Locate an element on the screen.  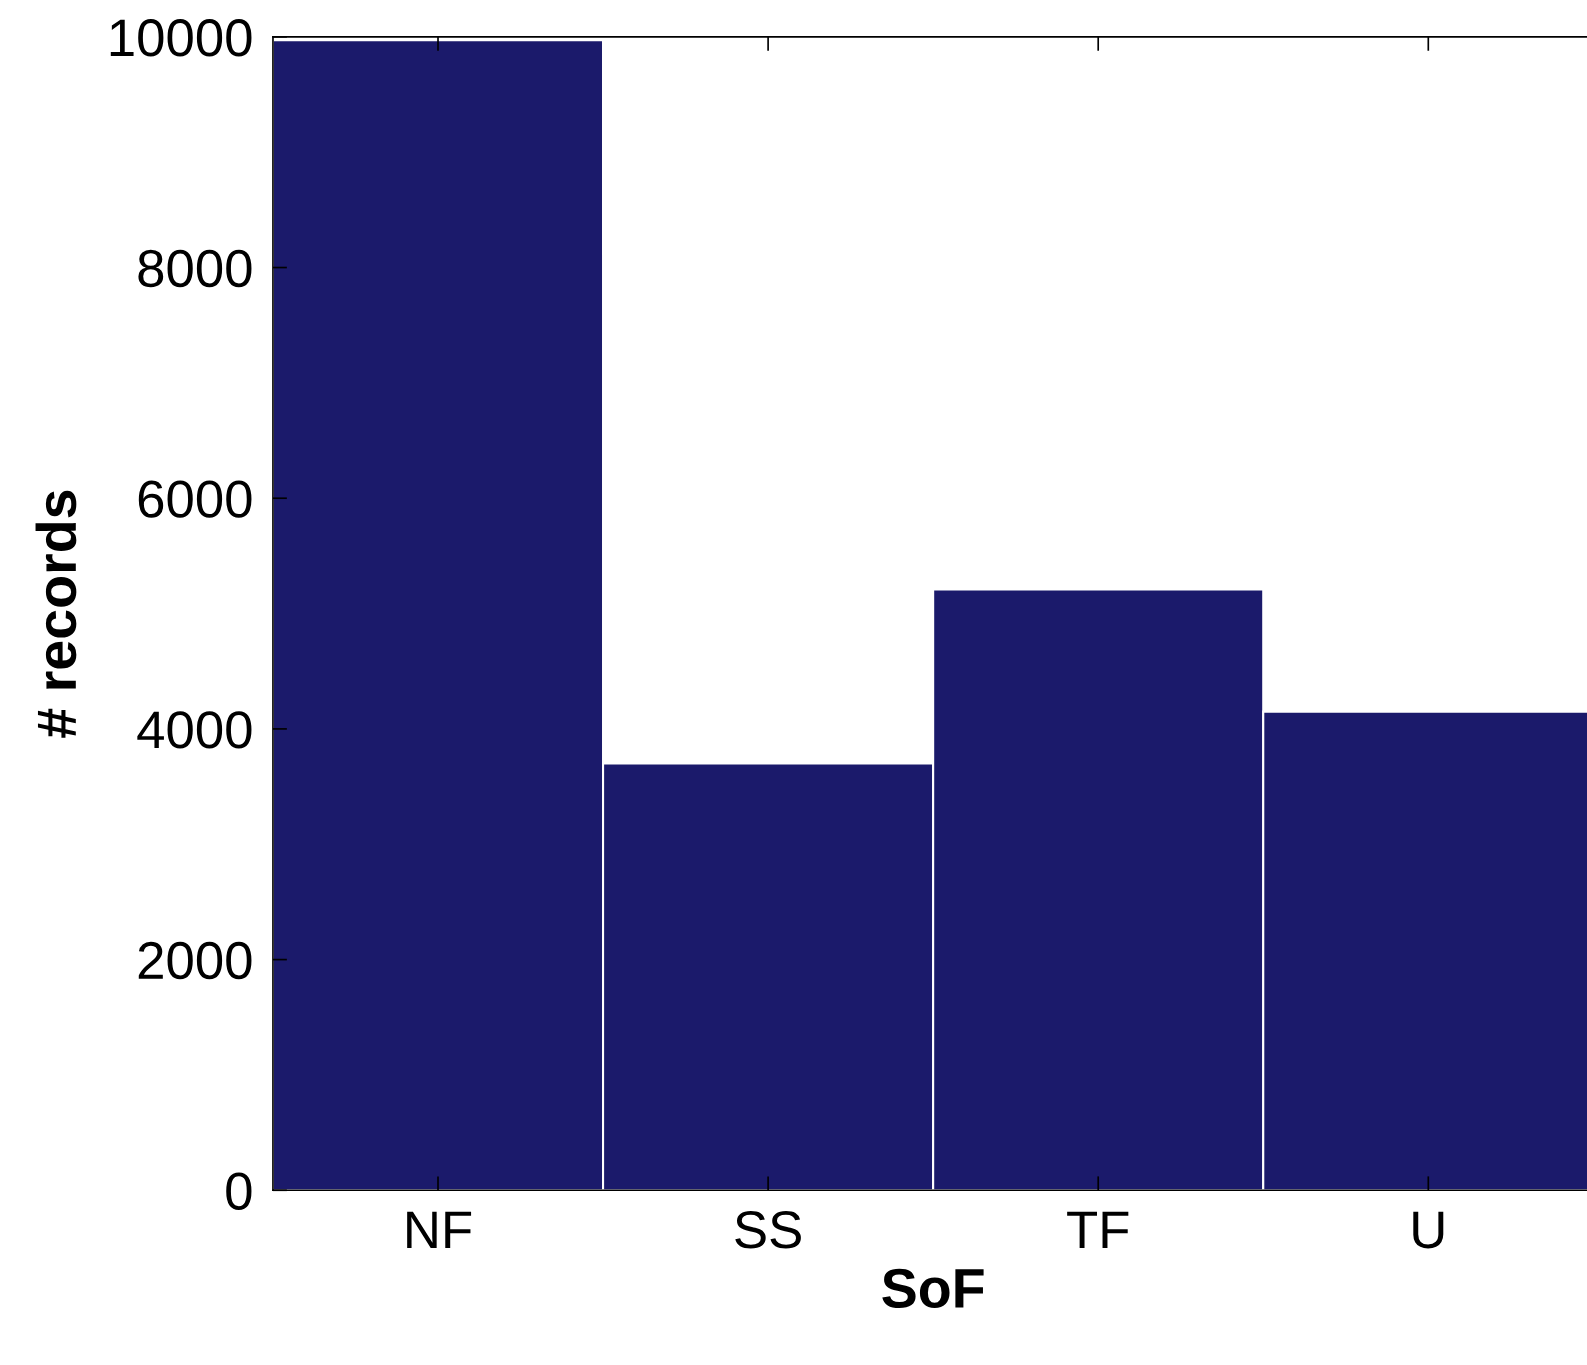
x-tick-label: TF is located at coordinates (1098, 1229).